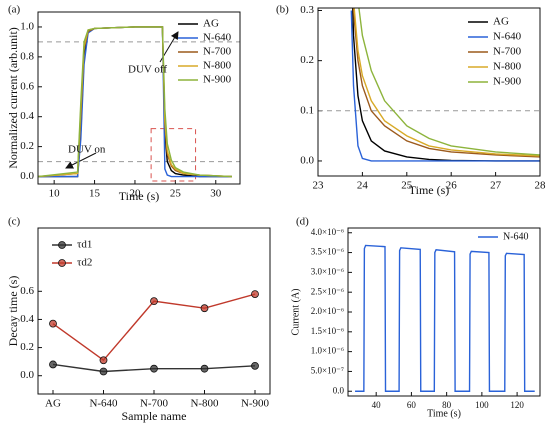 This screenshot has width=550, height=432. Describe the element at coordinates (327, 252) in the screenshot. I see `y-tick-label: 3.5×10⁻⁶` at that location.